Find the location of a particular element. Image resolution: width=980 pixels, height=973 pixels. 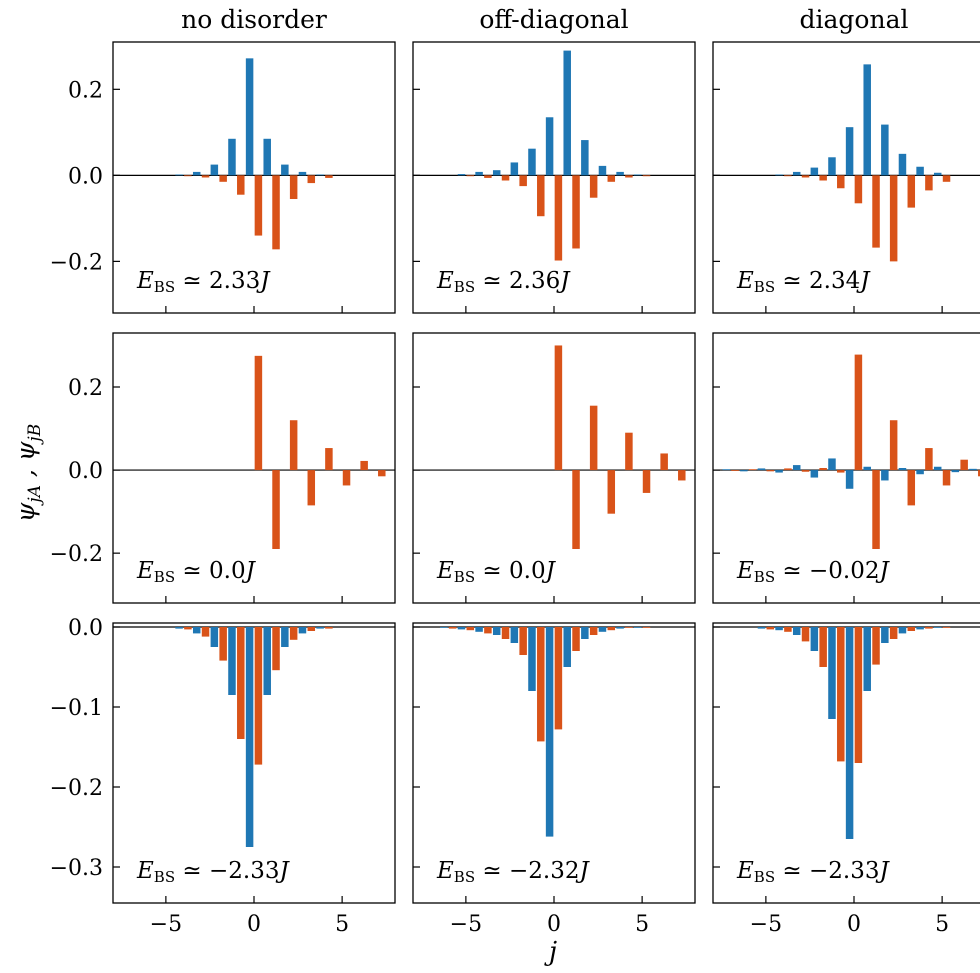

energy-label: EBS ≃ 2.36J is located at coordinates (503, 282).